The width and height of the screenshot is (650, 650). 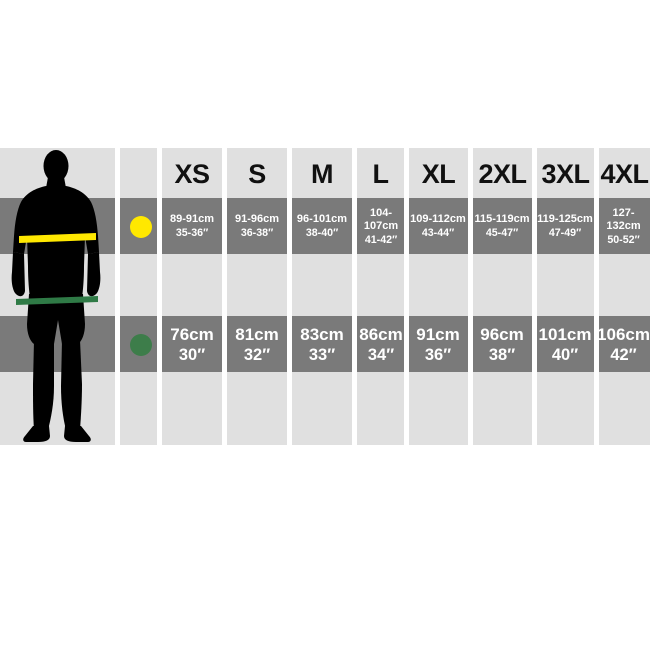 What do you see at coordinates (502, 233) in the screenshot?
I see `chest-in-2xl: 45-47″` at bounding box center [502, 233].